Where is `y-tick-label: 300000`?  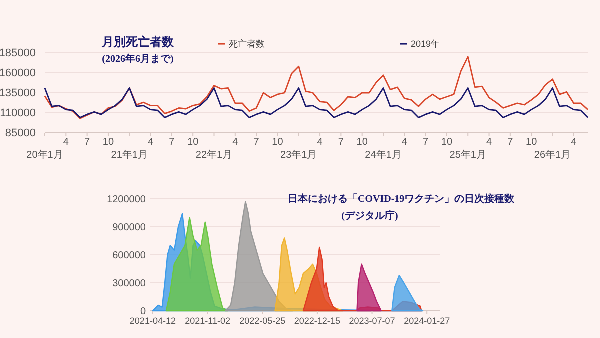 y-tick-label: 300000 is located at coordinates (129, 284).